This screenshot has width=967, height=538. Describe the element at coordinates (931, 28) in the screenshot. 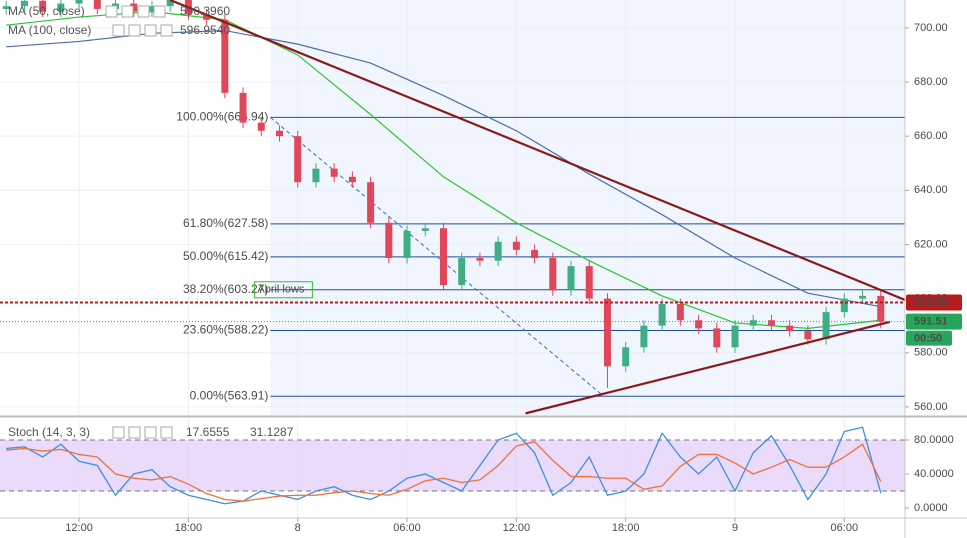

I see `y-tick-label: 700.00` at that location.